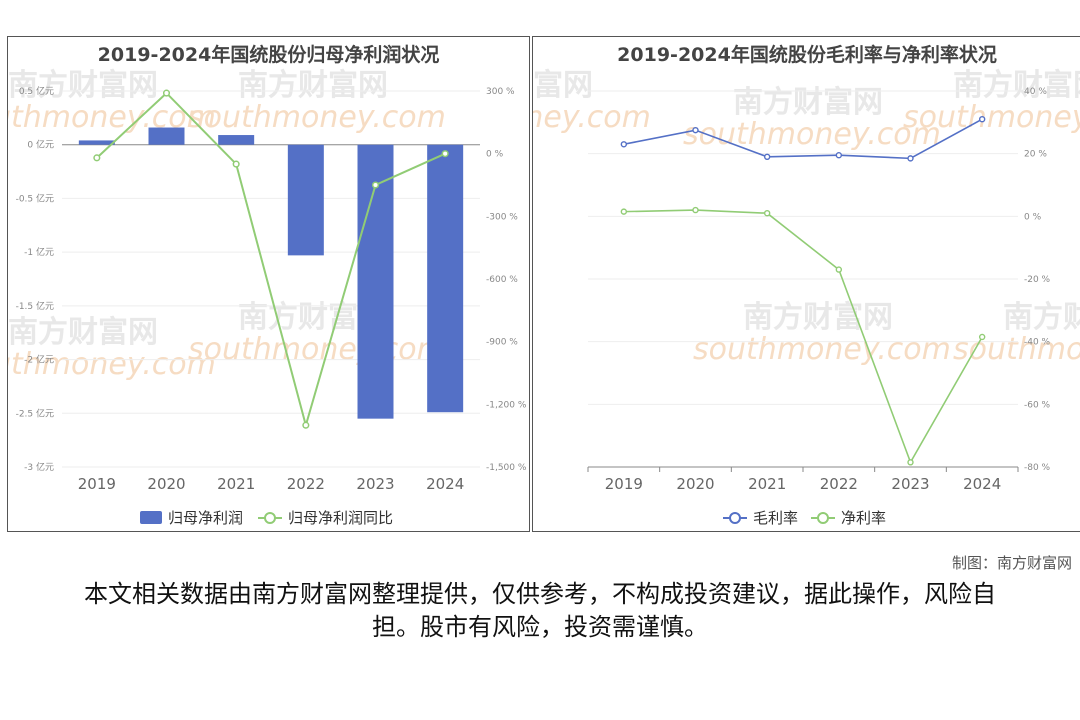  I want to click on point-yoy-2023, so click(375, 185).